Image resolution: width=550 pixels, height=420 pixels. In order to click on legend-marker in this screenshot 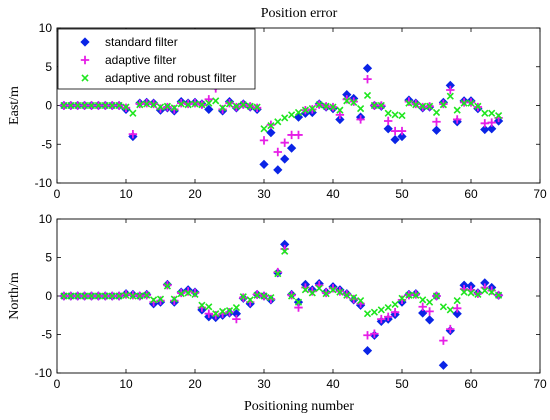, I will do `click(85, 42)`.